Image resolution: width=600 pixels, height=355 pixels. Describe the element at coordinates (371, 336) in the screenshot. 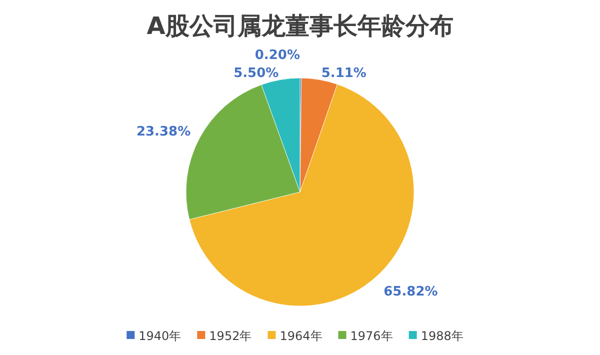

I see `legend-label: 1976年` at that location.